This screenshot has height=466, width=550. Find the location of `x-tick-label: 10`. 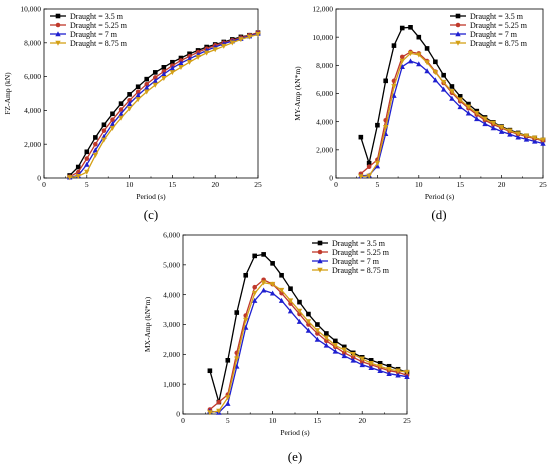

x-tick-label: 10 is located at coordinates (130, 184).